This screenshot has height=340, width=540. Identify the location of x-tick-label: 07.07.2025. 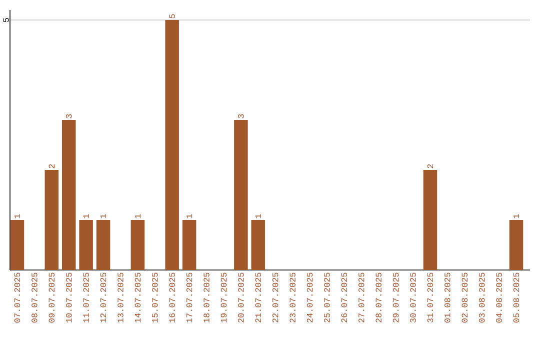
(17, 297).